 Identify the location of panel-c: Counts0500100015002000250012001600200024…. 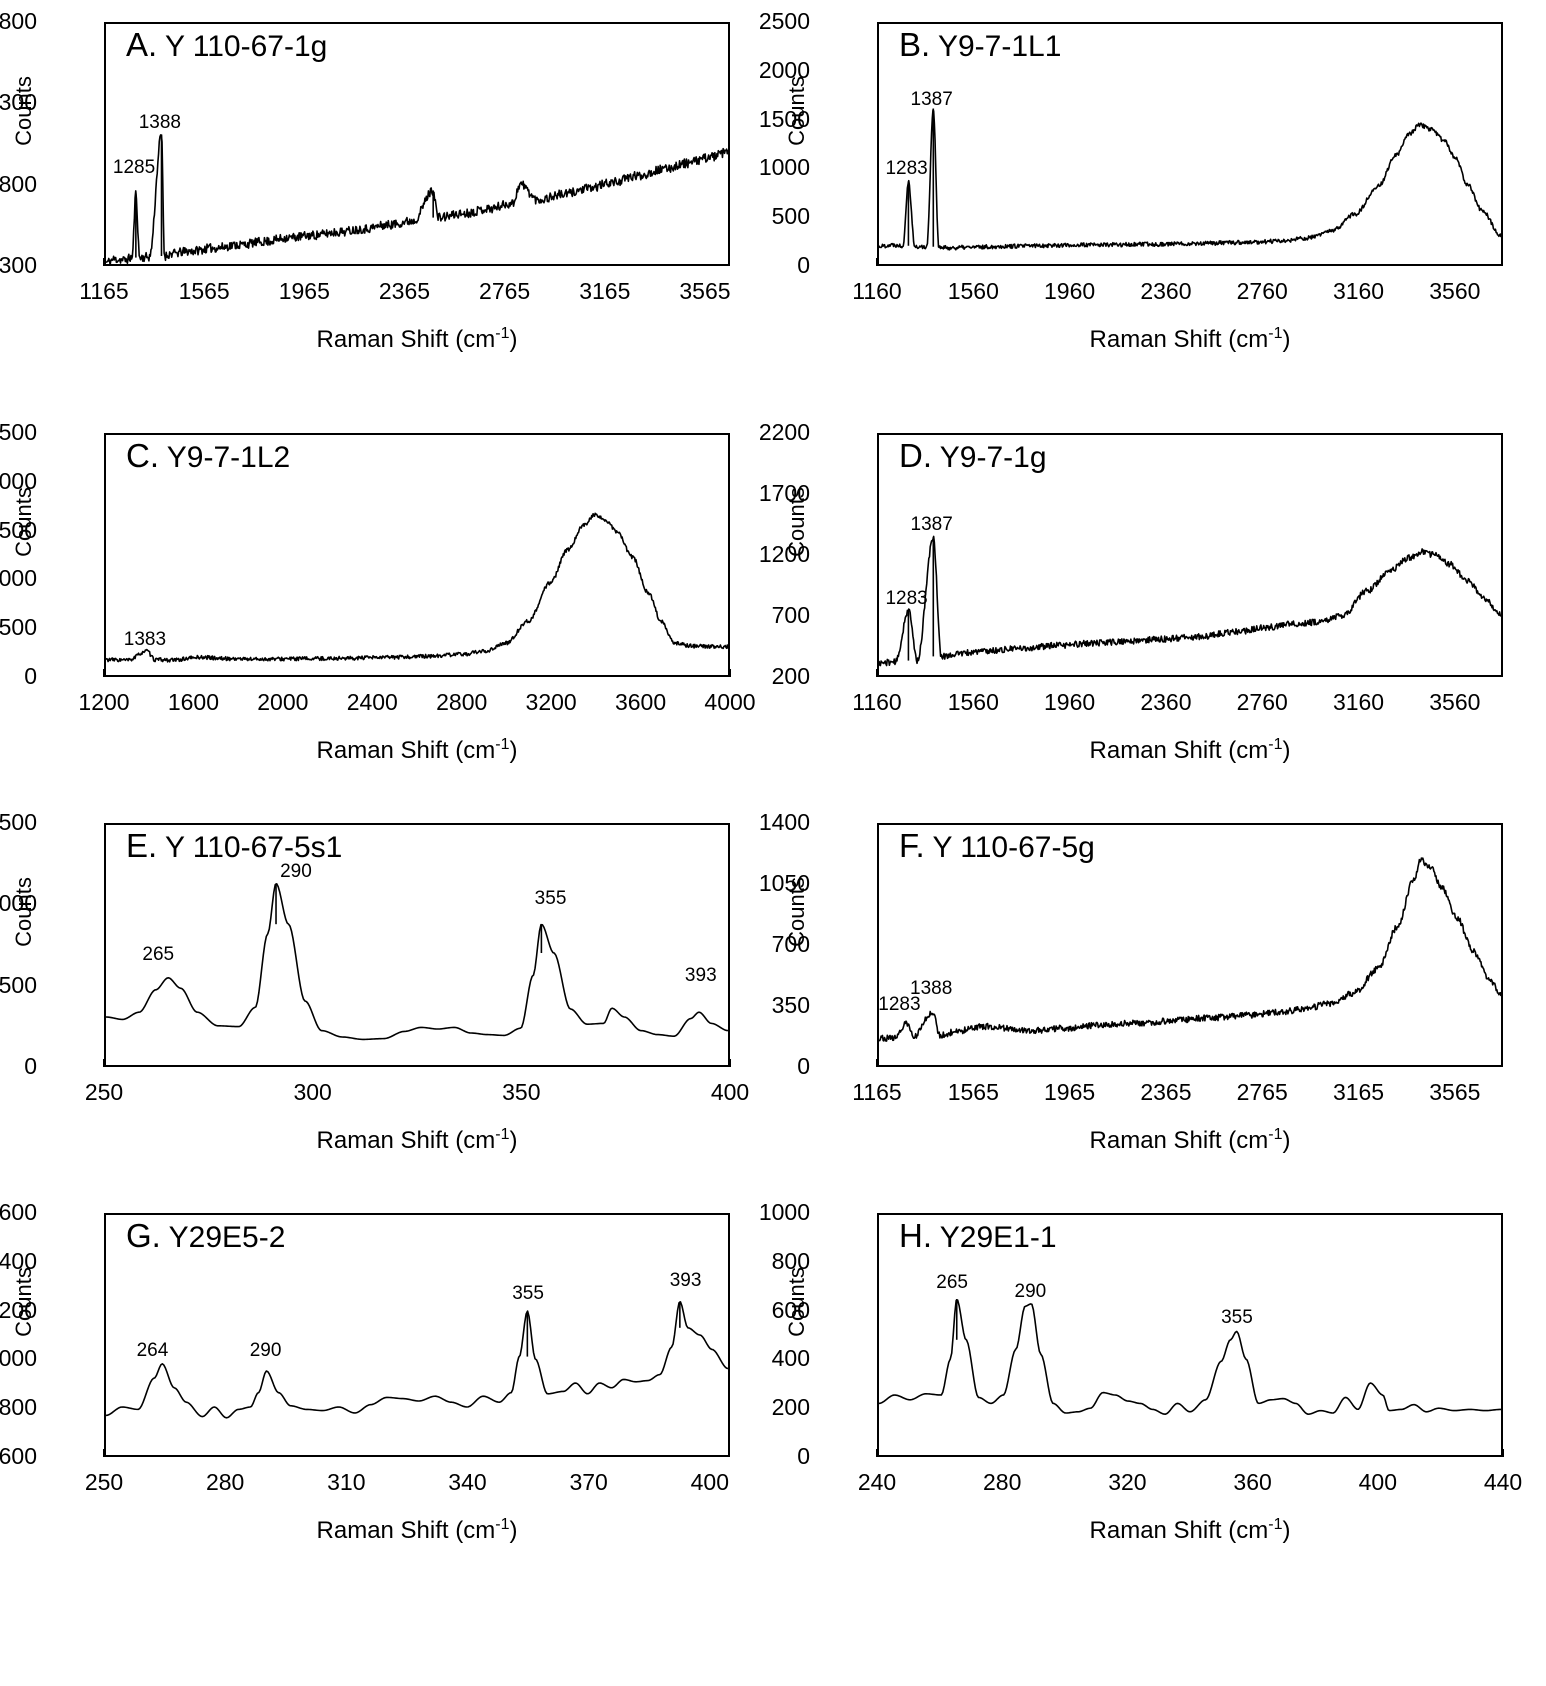
(386, 606).